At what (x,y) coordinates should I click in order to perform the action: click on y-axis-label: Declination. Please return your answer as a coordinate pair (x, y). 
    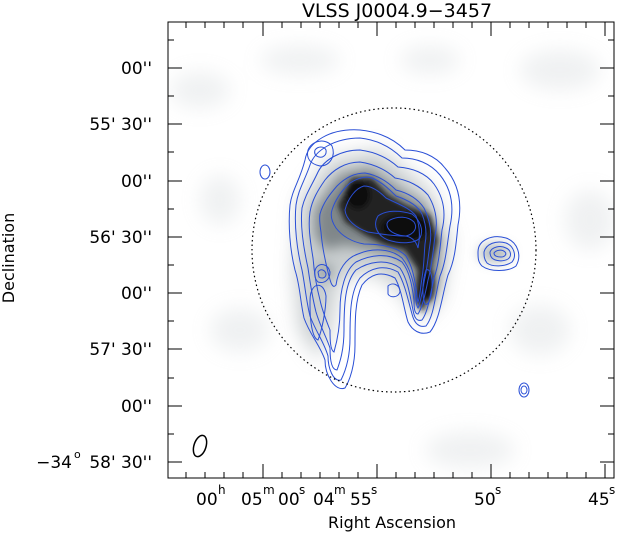
    Looking at the image, I should click on (9, 258).